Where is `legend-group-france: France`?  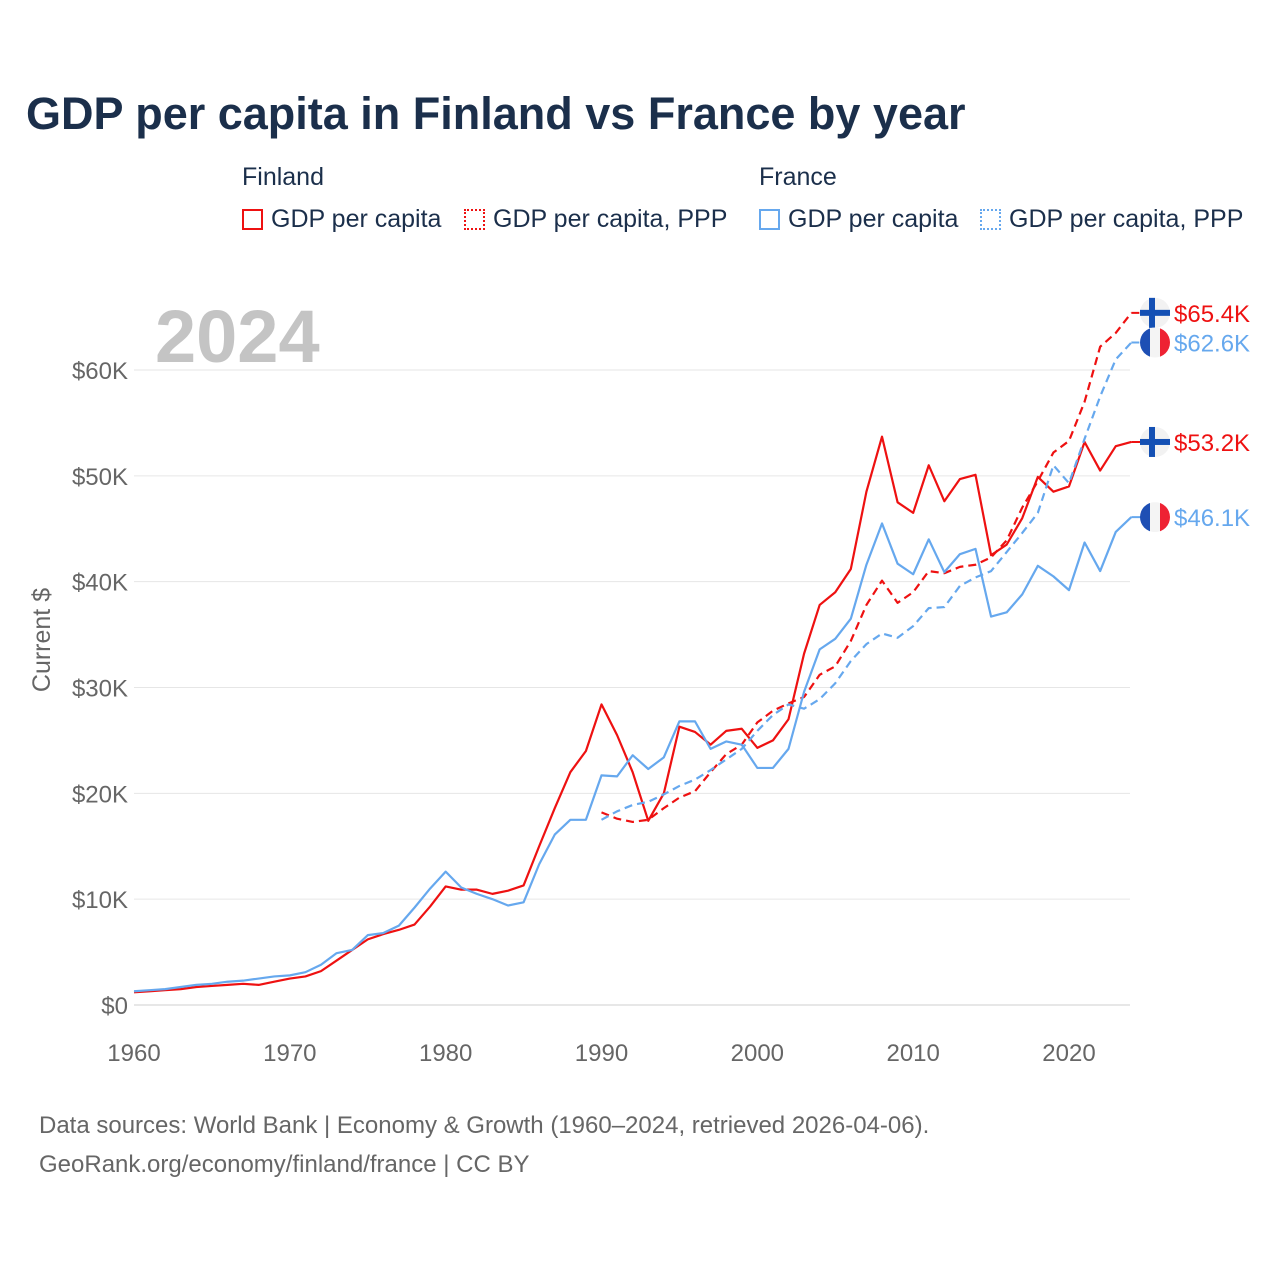
legend-group-france: France is located at coordinates (798, 177).